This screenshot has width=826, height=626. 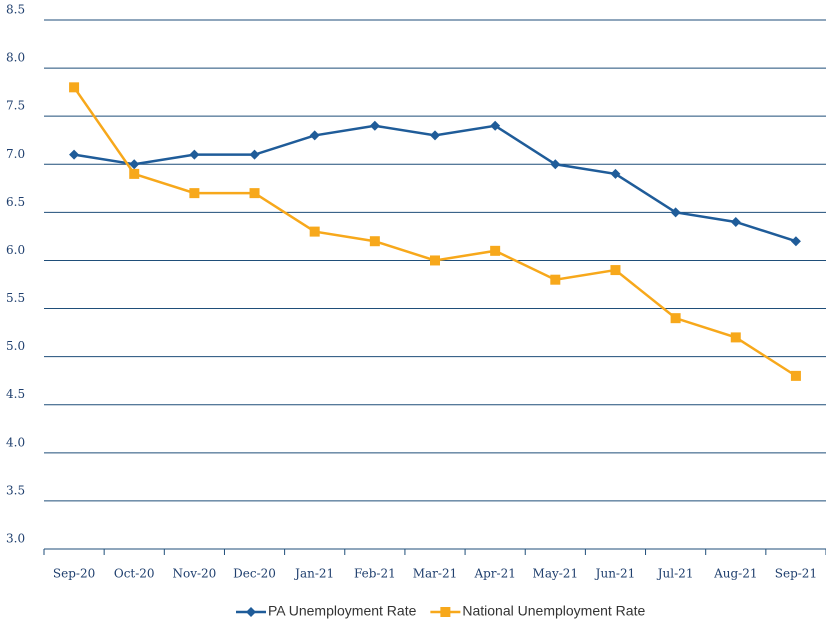 I want to click on x-tick-label: Dec-20, so click(x=254, y=574).